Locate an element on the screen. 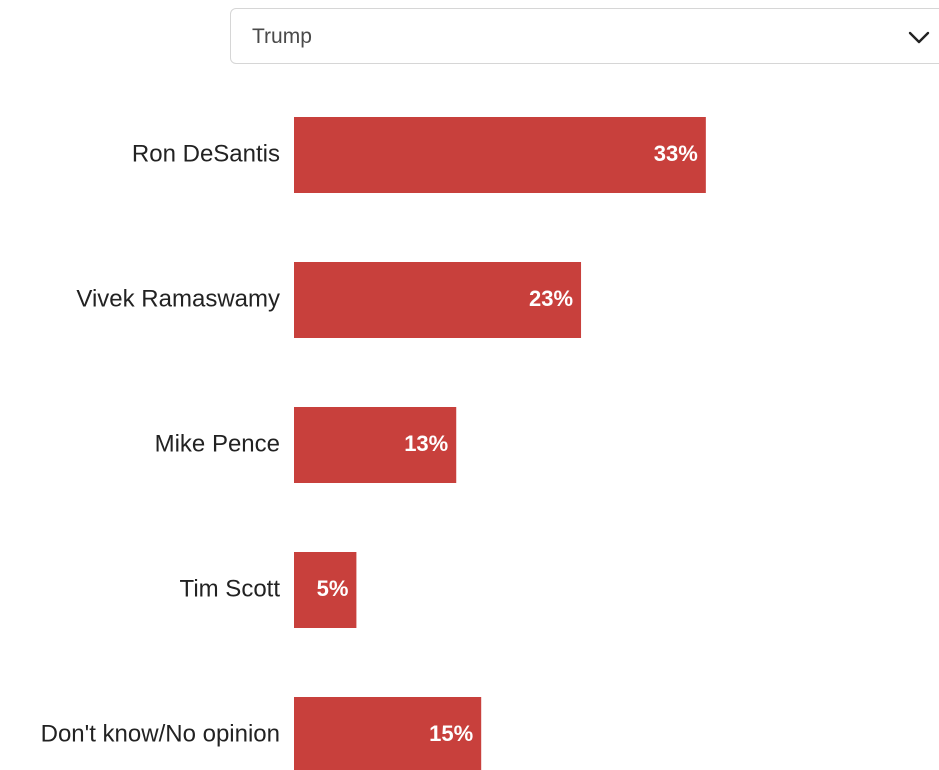  value-label: 13% is located at coordinates (426, 443).